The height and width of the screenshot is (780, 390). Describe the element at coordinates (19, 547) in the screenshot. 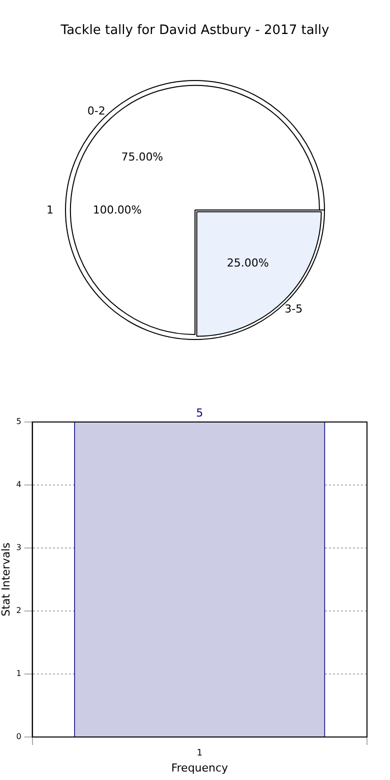

I see `y-tick-label: 3` at that location.